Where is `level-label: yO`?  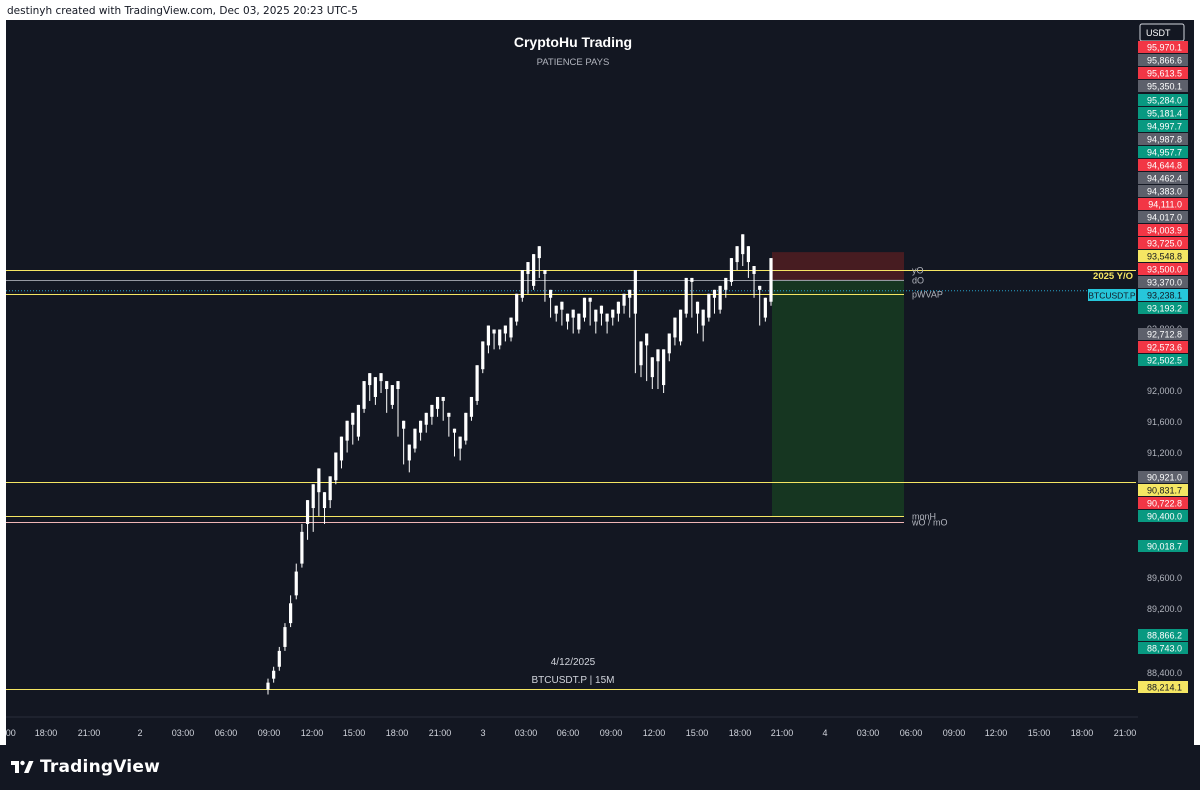 level-label: yO is located at coordinates (918, 271).